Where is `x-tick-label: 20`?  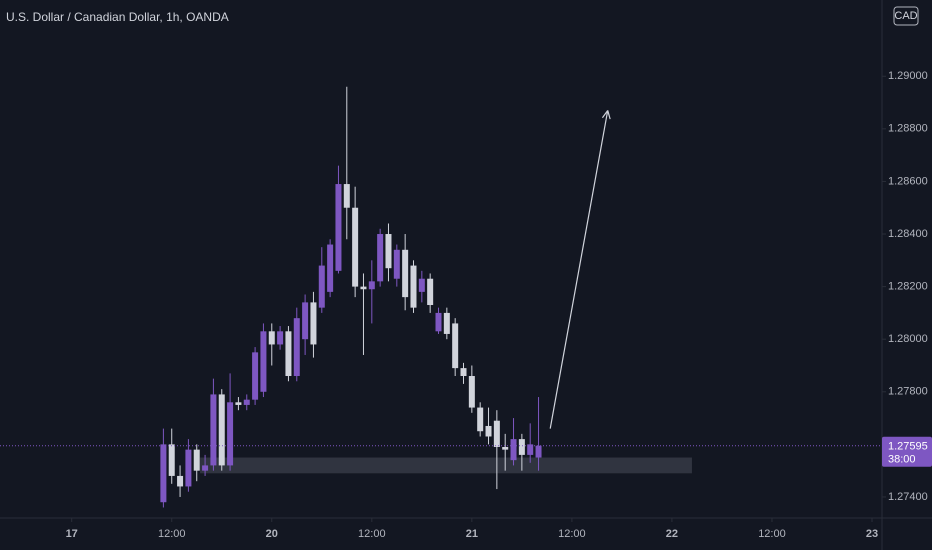
x-tick-label: 20 is located at coordinates (272, 534).